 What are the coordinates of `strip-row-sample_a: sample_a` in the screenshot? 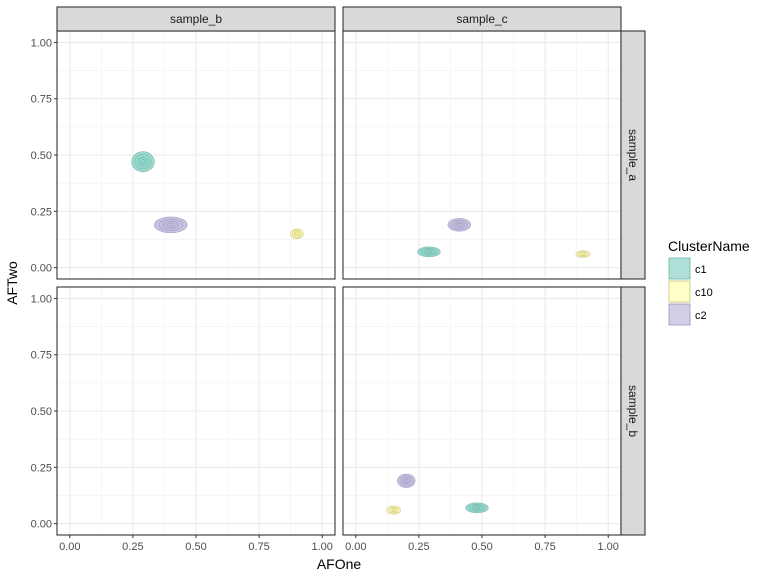 It's located at (633, 155).